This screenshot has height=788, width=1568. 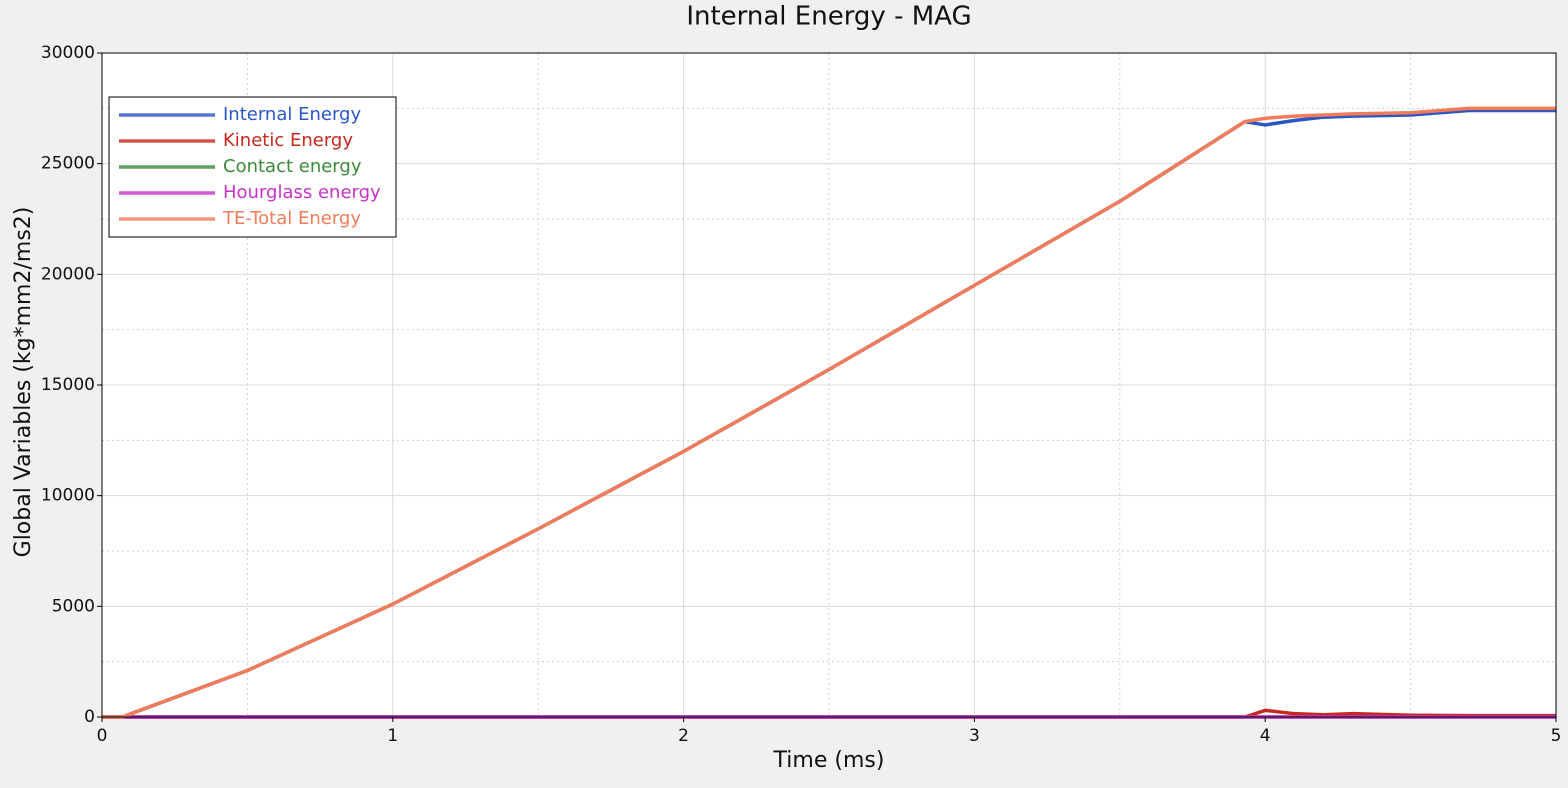 What do you see at coordinates (828, 17) in the screenshot?
I see `chart-title: Internal Energy - MAG` at bounding box center [828, 17].